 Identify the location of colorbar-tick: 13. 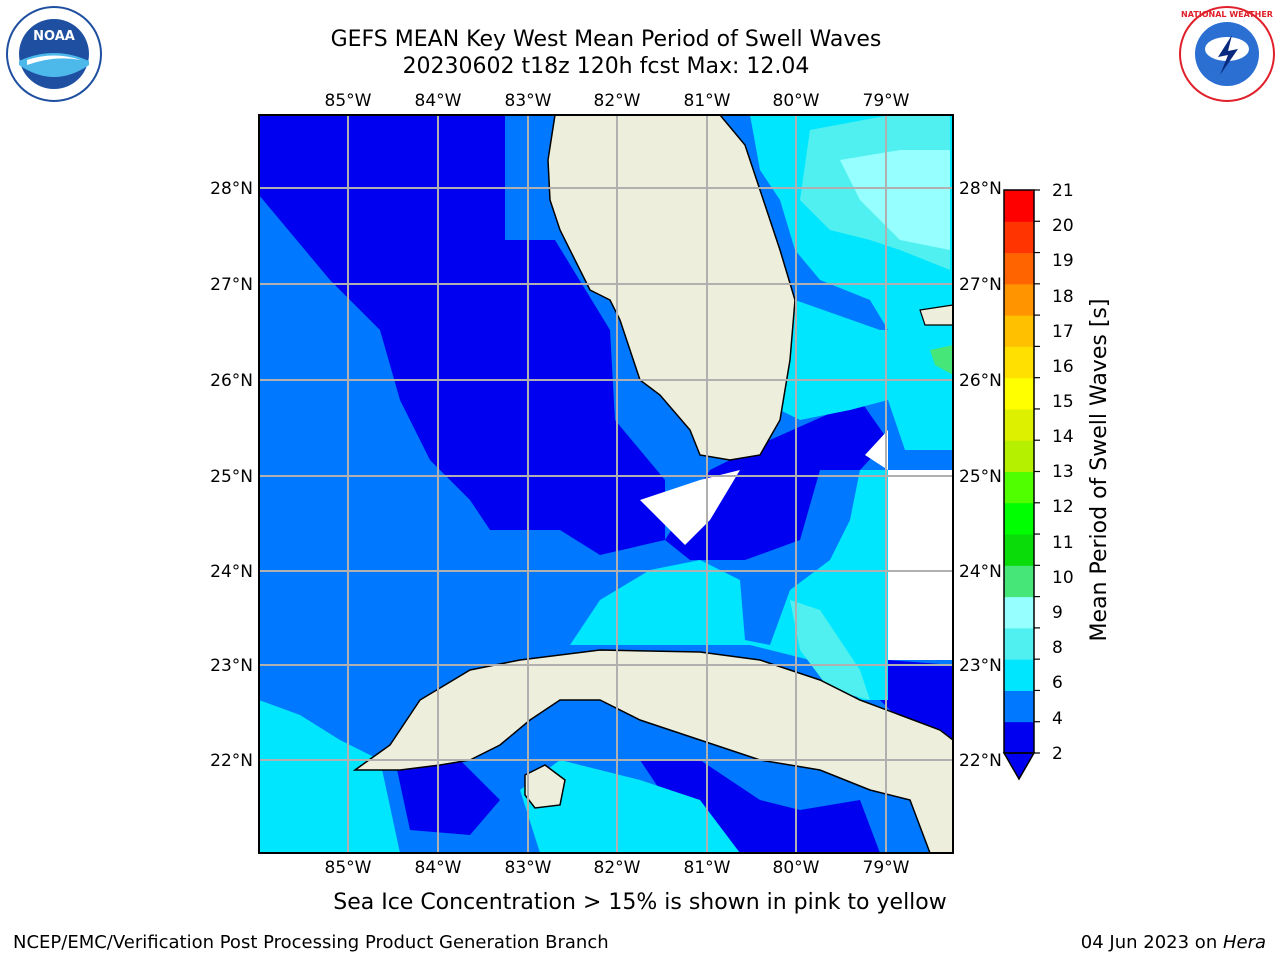
(1063, 472).